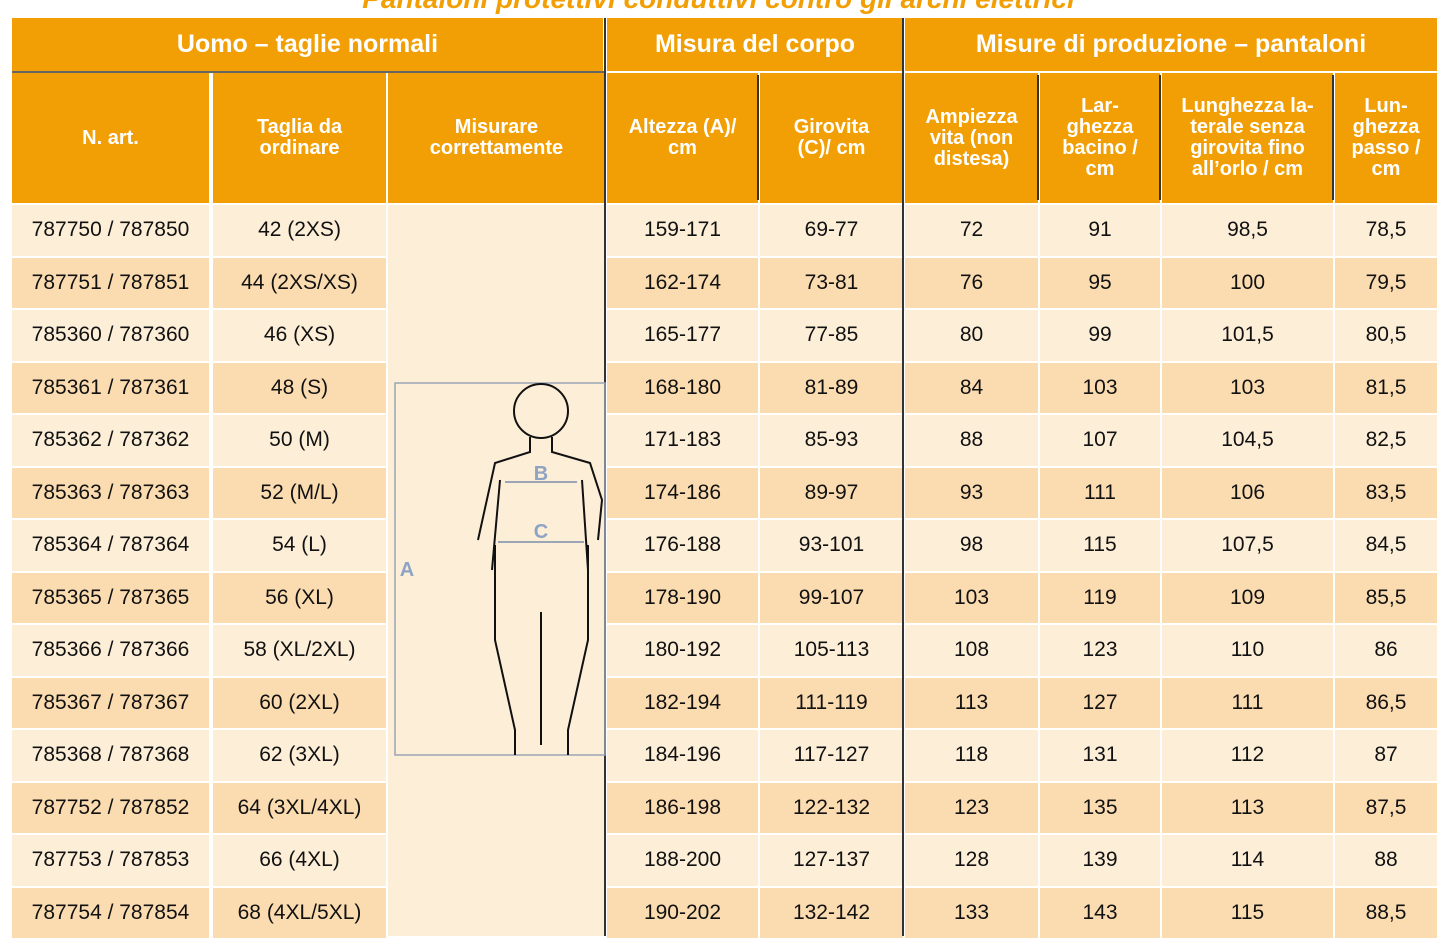  Describe the element at coordinates (541, 411) in the screenshot. I see `figure-head` at that location.